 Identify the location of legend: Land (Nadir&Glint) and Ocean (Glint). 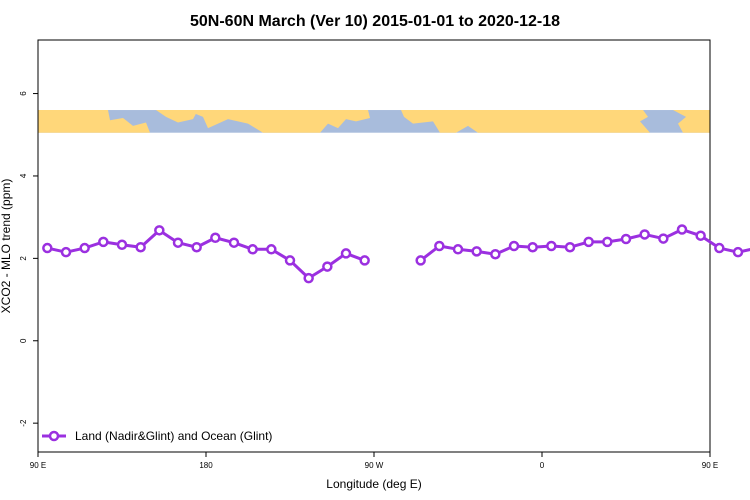
(157, 436).